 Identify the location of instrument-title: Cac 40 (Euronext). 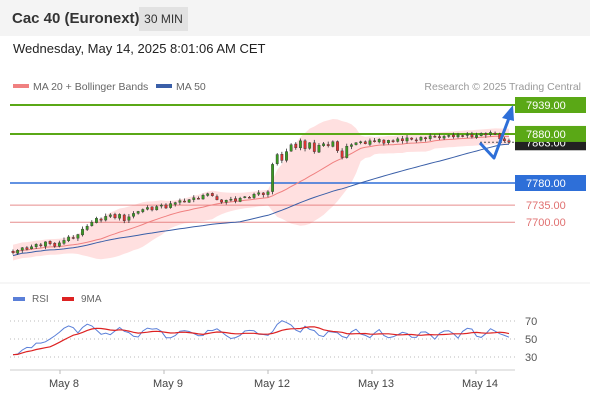
(76, 18).